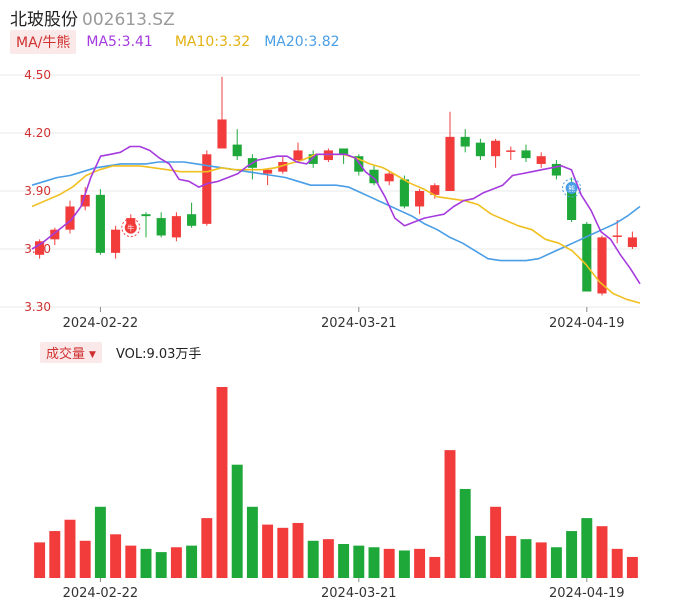  I want to click on stock-code: 002613.SZ, so click(128, 20).